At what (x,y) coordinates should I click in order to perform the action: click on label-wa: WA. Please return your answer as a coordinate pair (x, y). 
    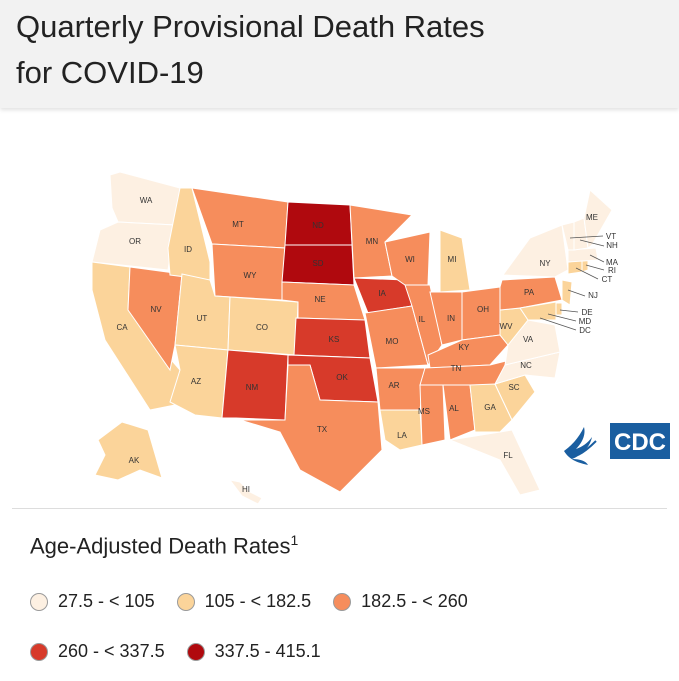
    Looking at the image, I should click on (146, 200).